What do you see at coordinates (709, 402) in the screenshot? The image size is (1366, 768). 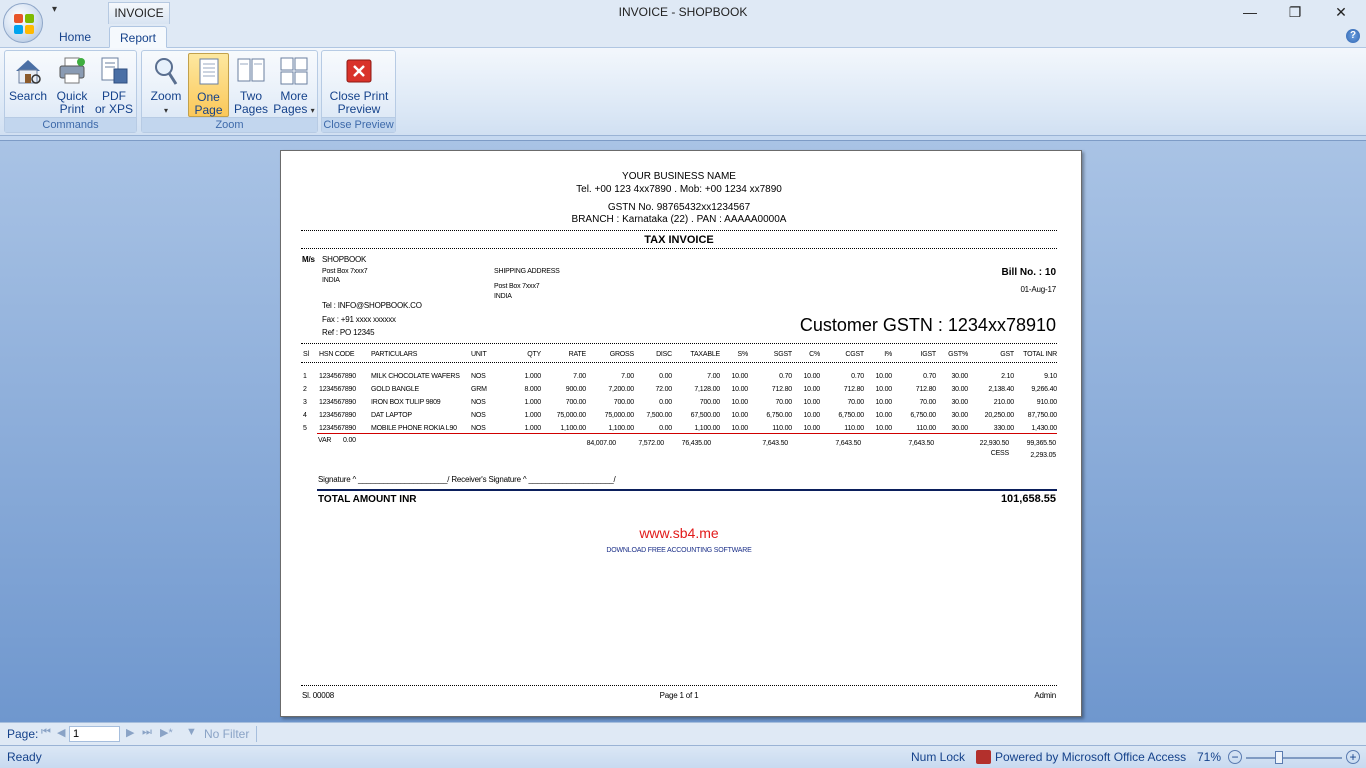 I see `table-cell: 700.00` at bounding box center [709, 402].